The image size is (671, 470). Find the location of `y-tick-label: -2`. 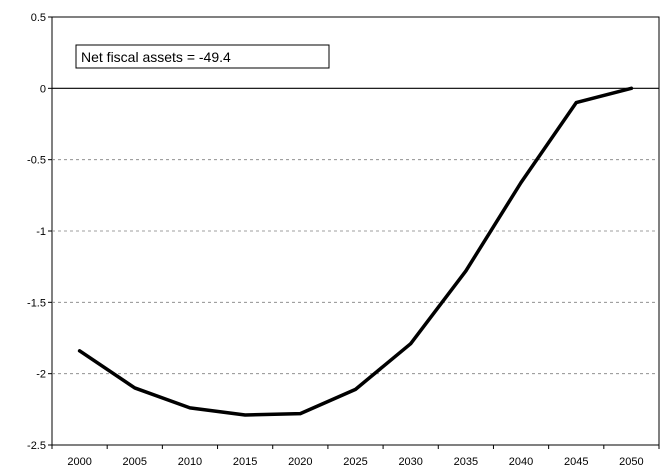

y-tick-label: -2 is located at coordinates (41, 375).